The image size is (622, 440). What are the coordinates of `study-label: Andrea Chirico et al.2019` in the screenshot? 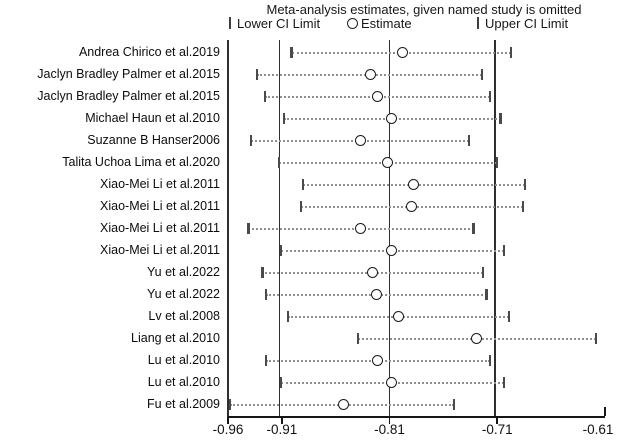 It's located at (149, 52).